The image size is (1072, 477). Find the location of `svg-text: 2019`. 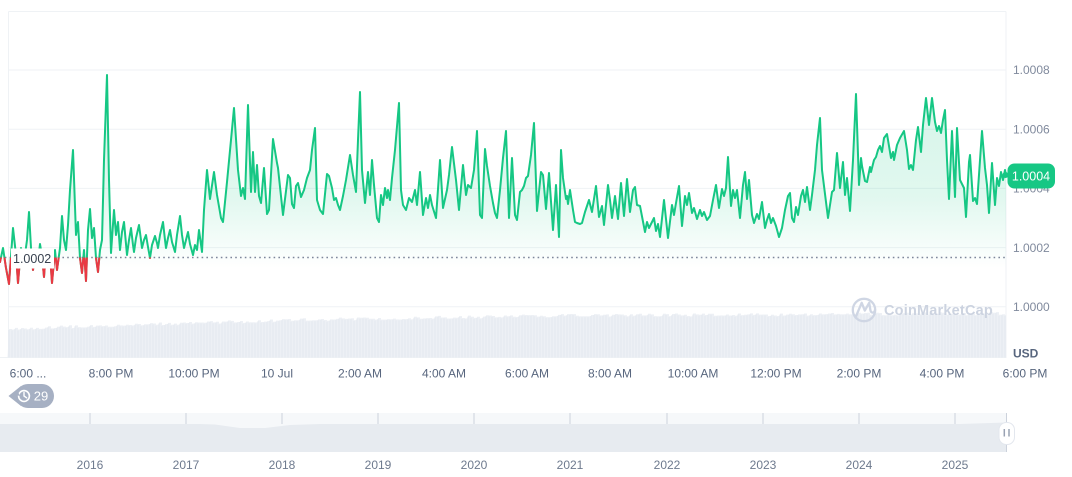

svg-text: 2019 is located at coordinates (378, 465).